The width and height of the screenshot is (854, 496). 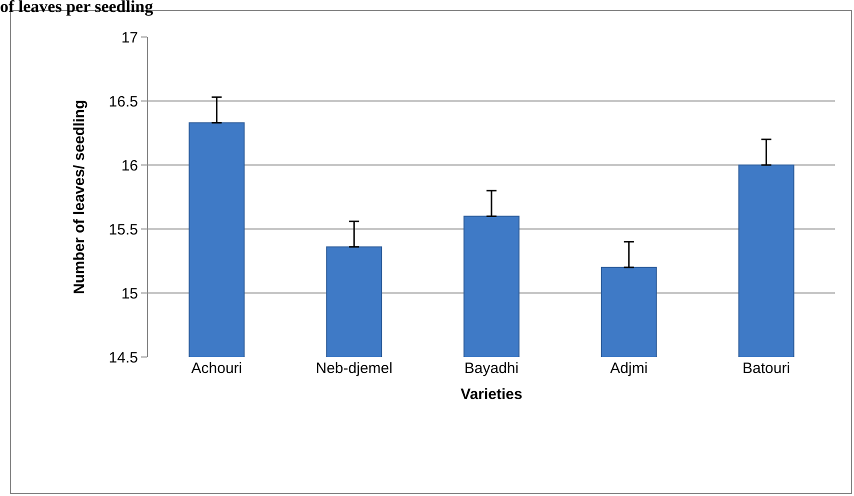 What do you see at coordinates (79, 197) in the screenshot?
I see `y-axis-title: Number of leaves/ seedling` at bounding box center [79, 197].